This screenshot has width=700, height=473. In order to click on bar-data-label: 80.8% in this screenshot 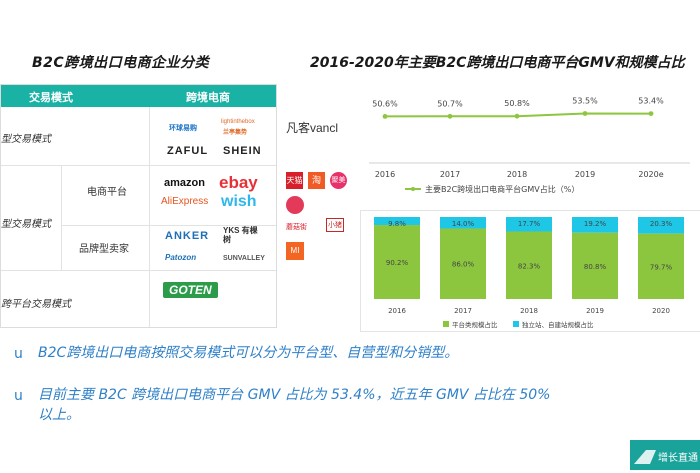, I will do `click(595, 267)`.